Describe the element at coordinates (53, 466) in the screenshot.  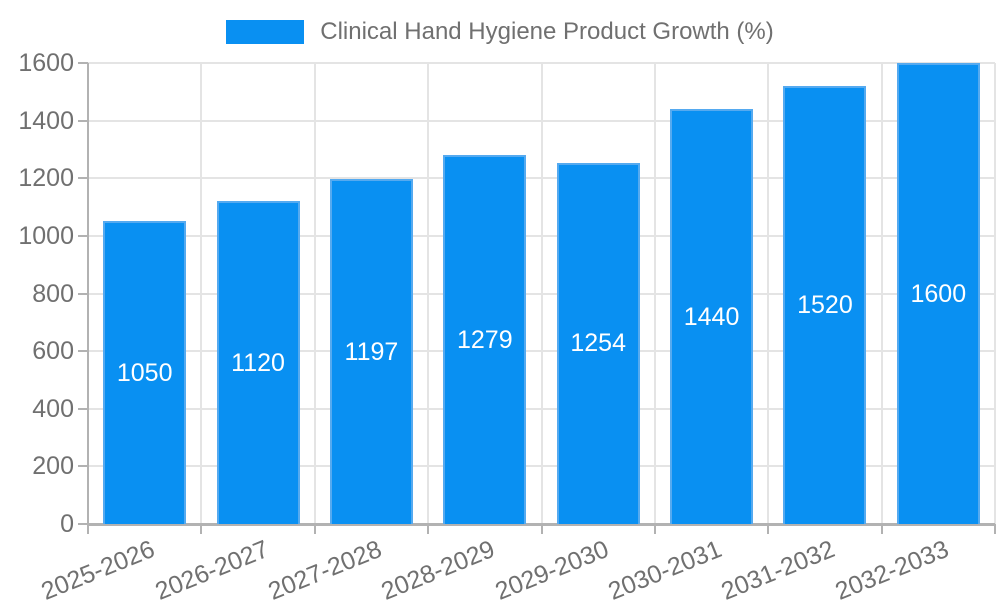
I see `y-axis-tick-label: 200` at that location.